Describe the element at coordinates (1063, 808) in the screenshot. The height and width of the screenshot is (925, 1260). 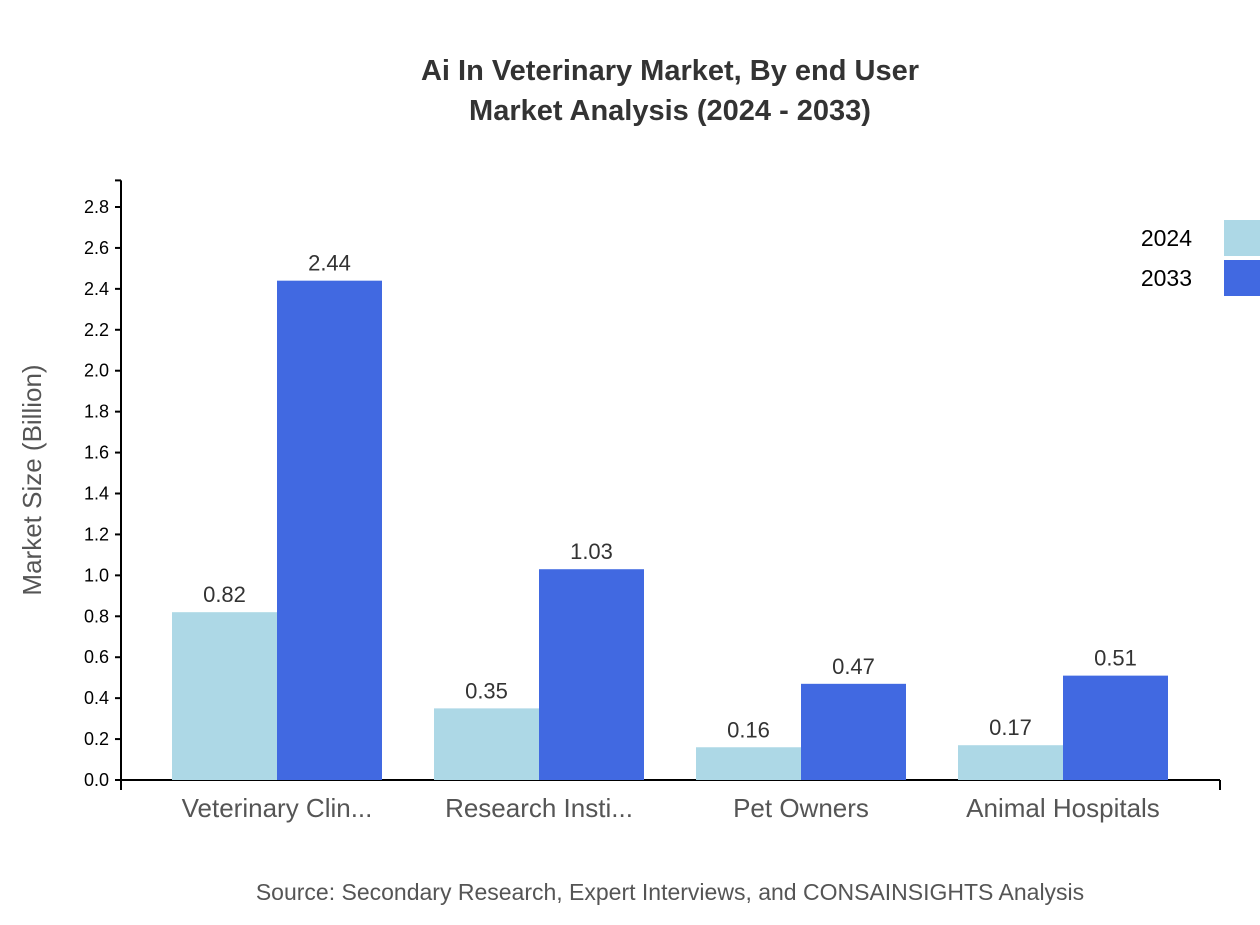
I see `x-tick-label: Animal Hospitals` at that location.